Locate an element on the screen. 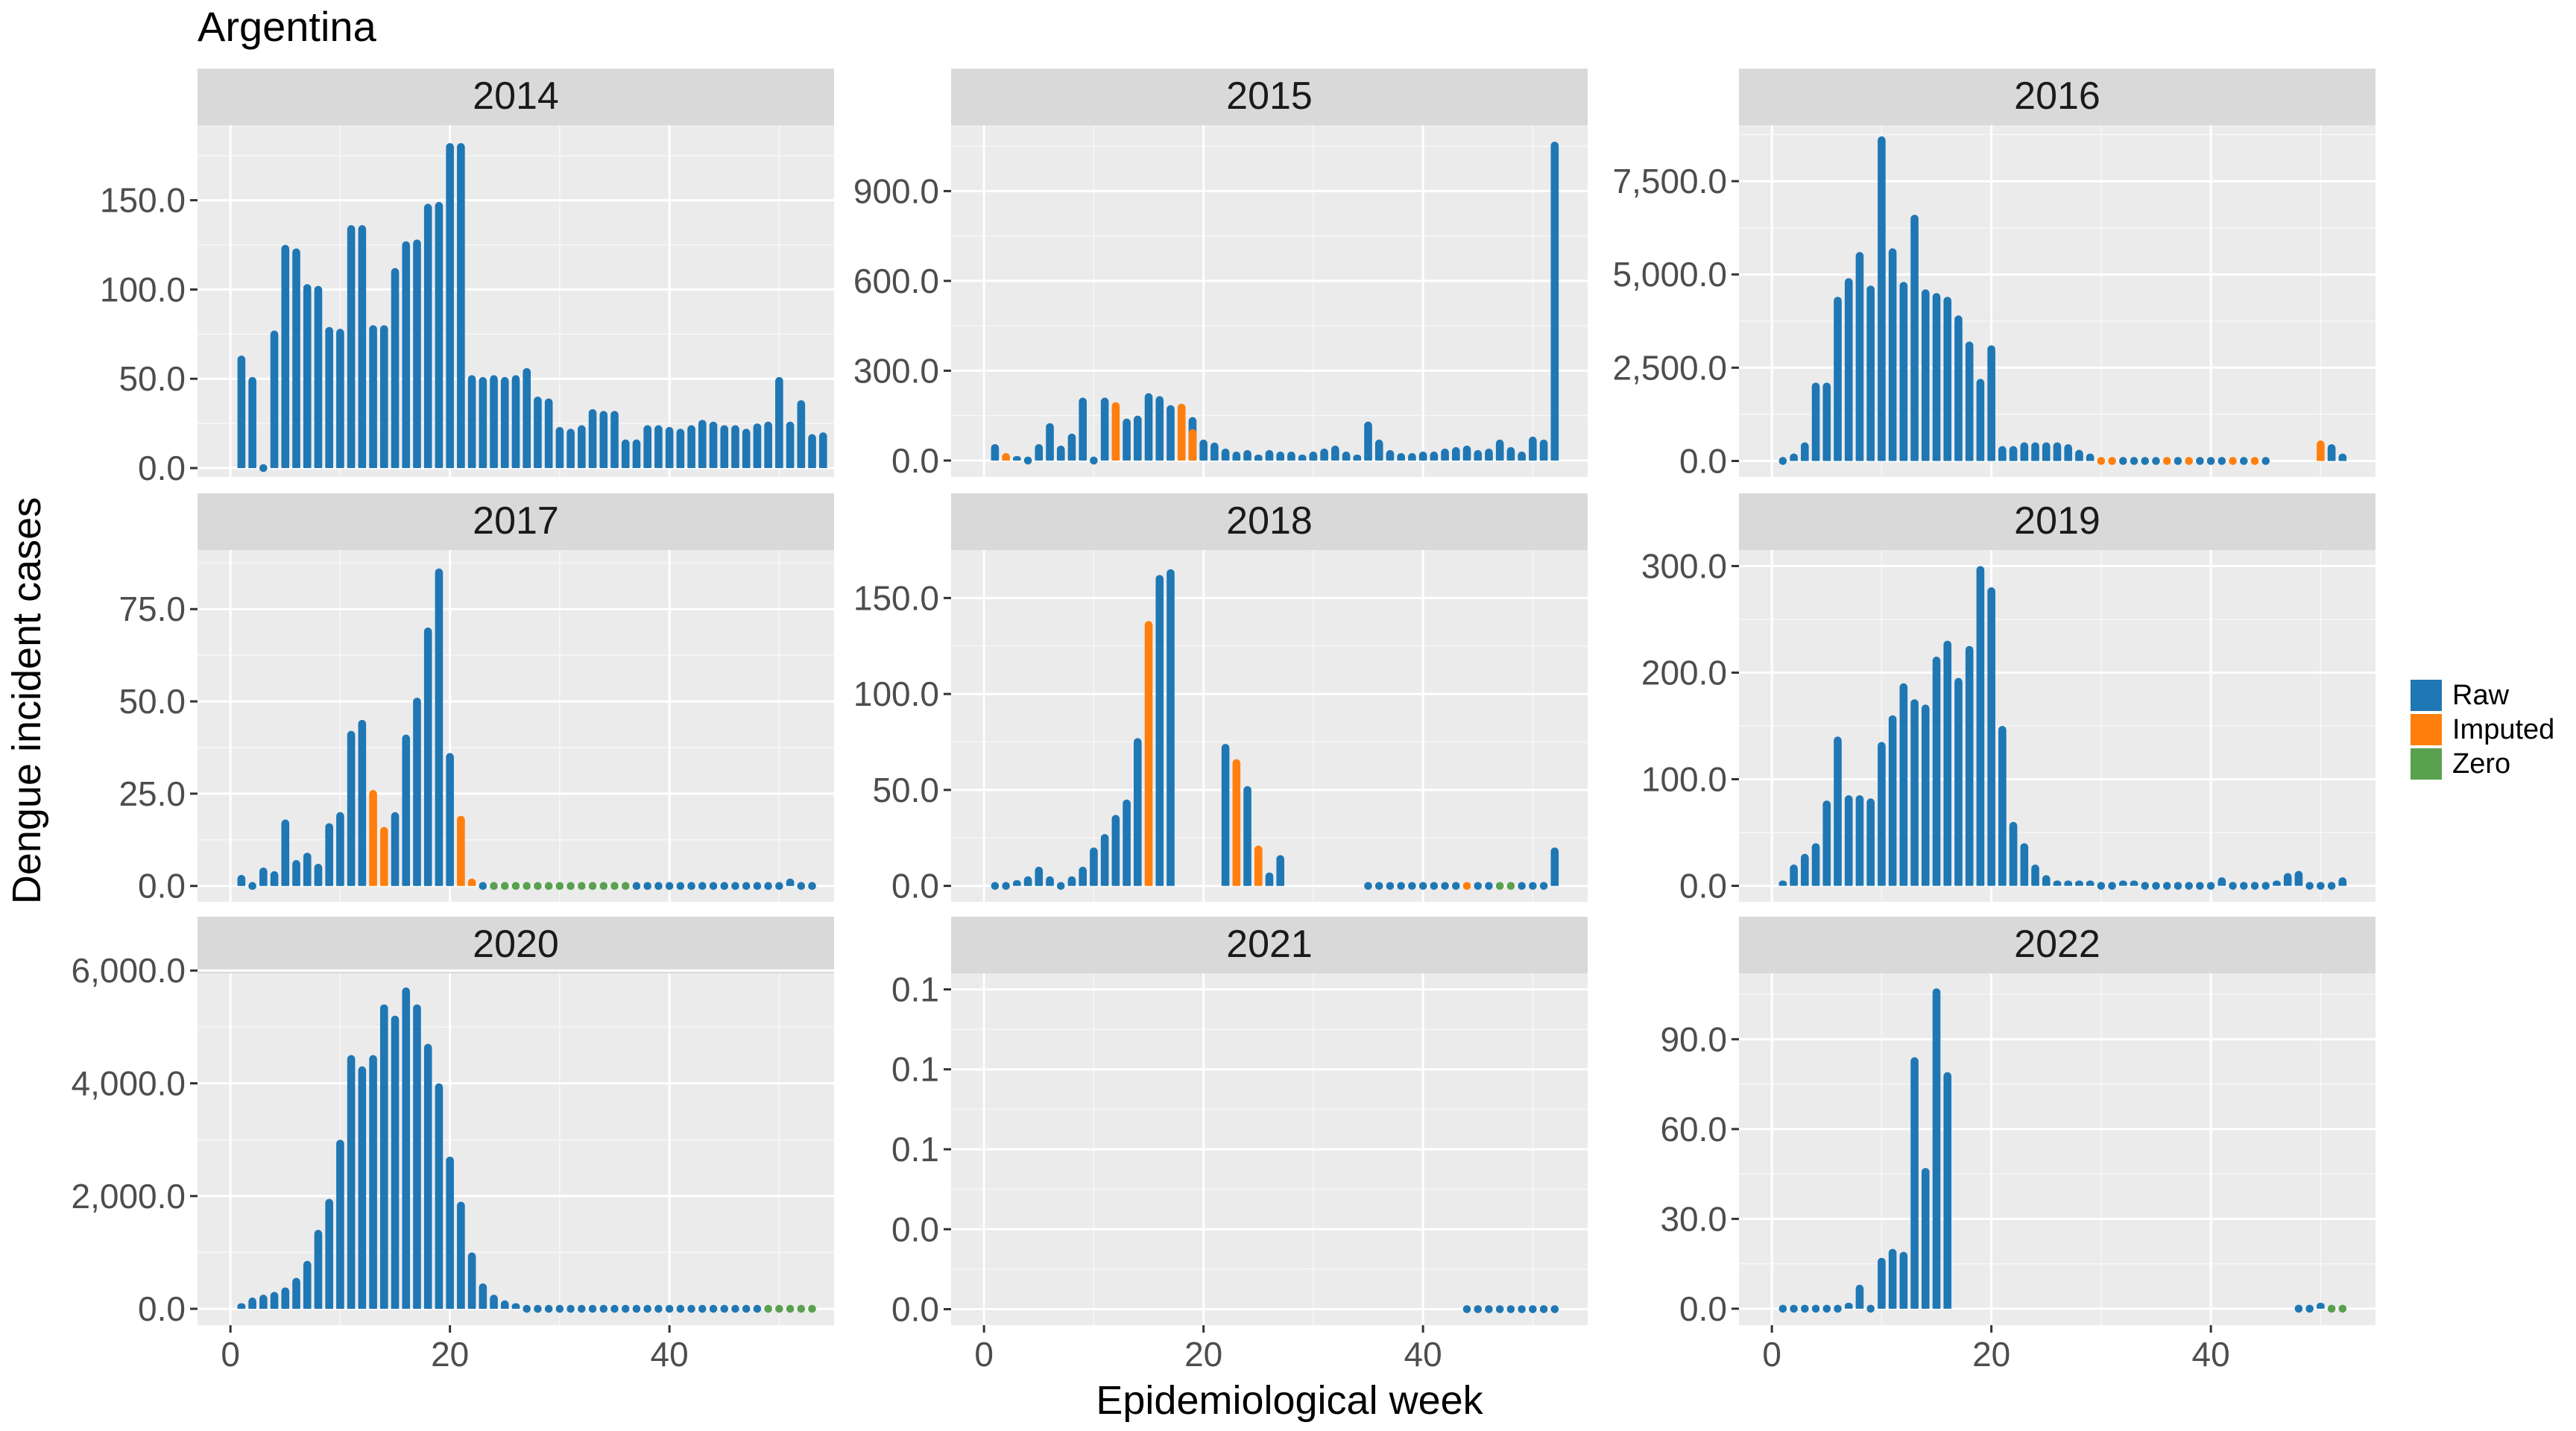  panel-2021: 2021 0 20 40 0.0 0.0 0.1 0.1 0.1 is located at coordinates (1240, 1146).